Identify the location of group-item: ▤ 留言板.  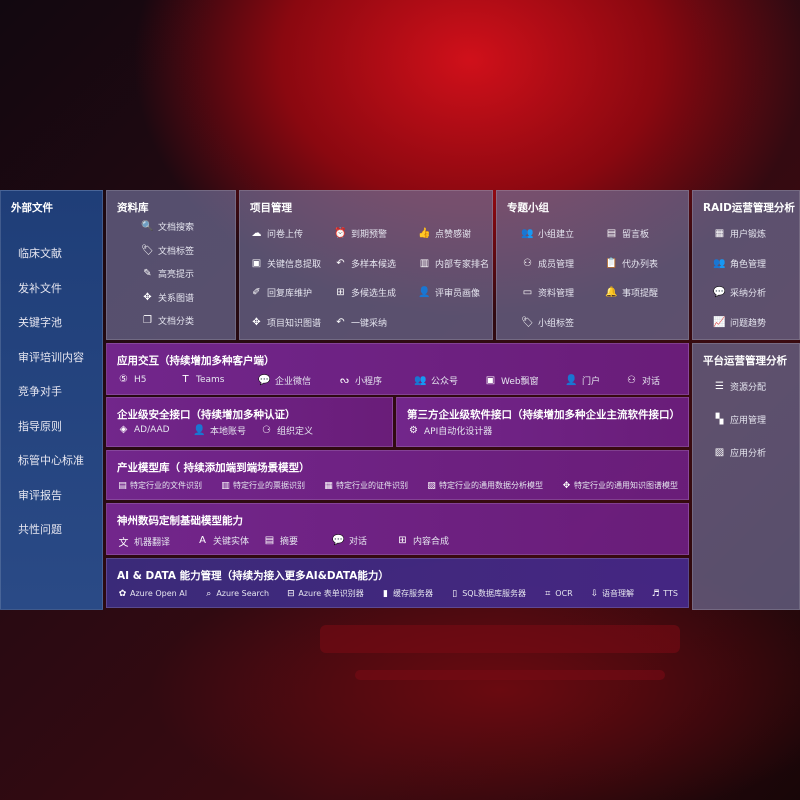
(627, 233).